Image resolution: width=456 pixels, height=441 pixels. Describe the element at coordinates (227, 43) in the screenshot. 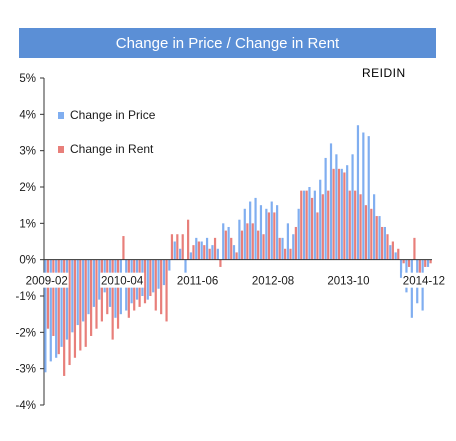

I see `chart-title: Change in Price / Change in Rent` at that location.